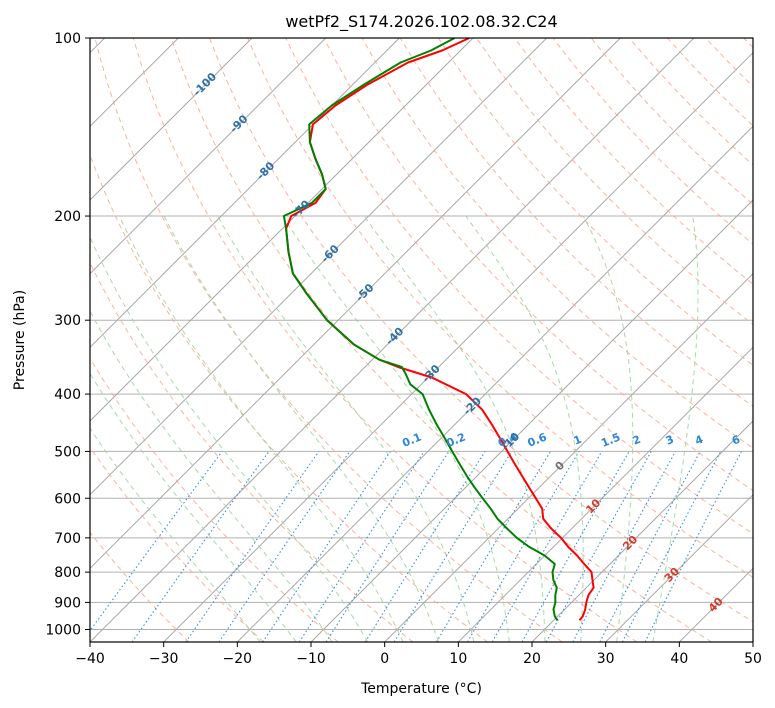  Describe the element at coordinates (753, 659) in the screenshot. I see `x-tick-label: 50` at that location.